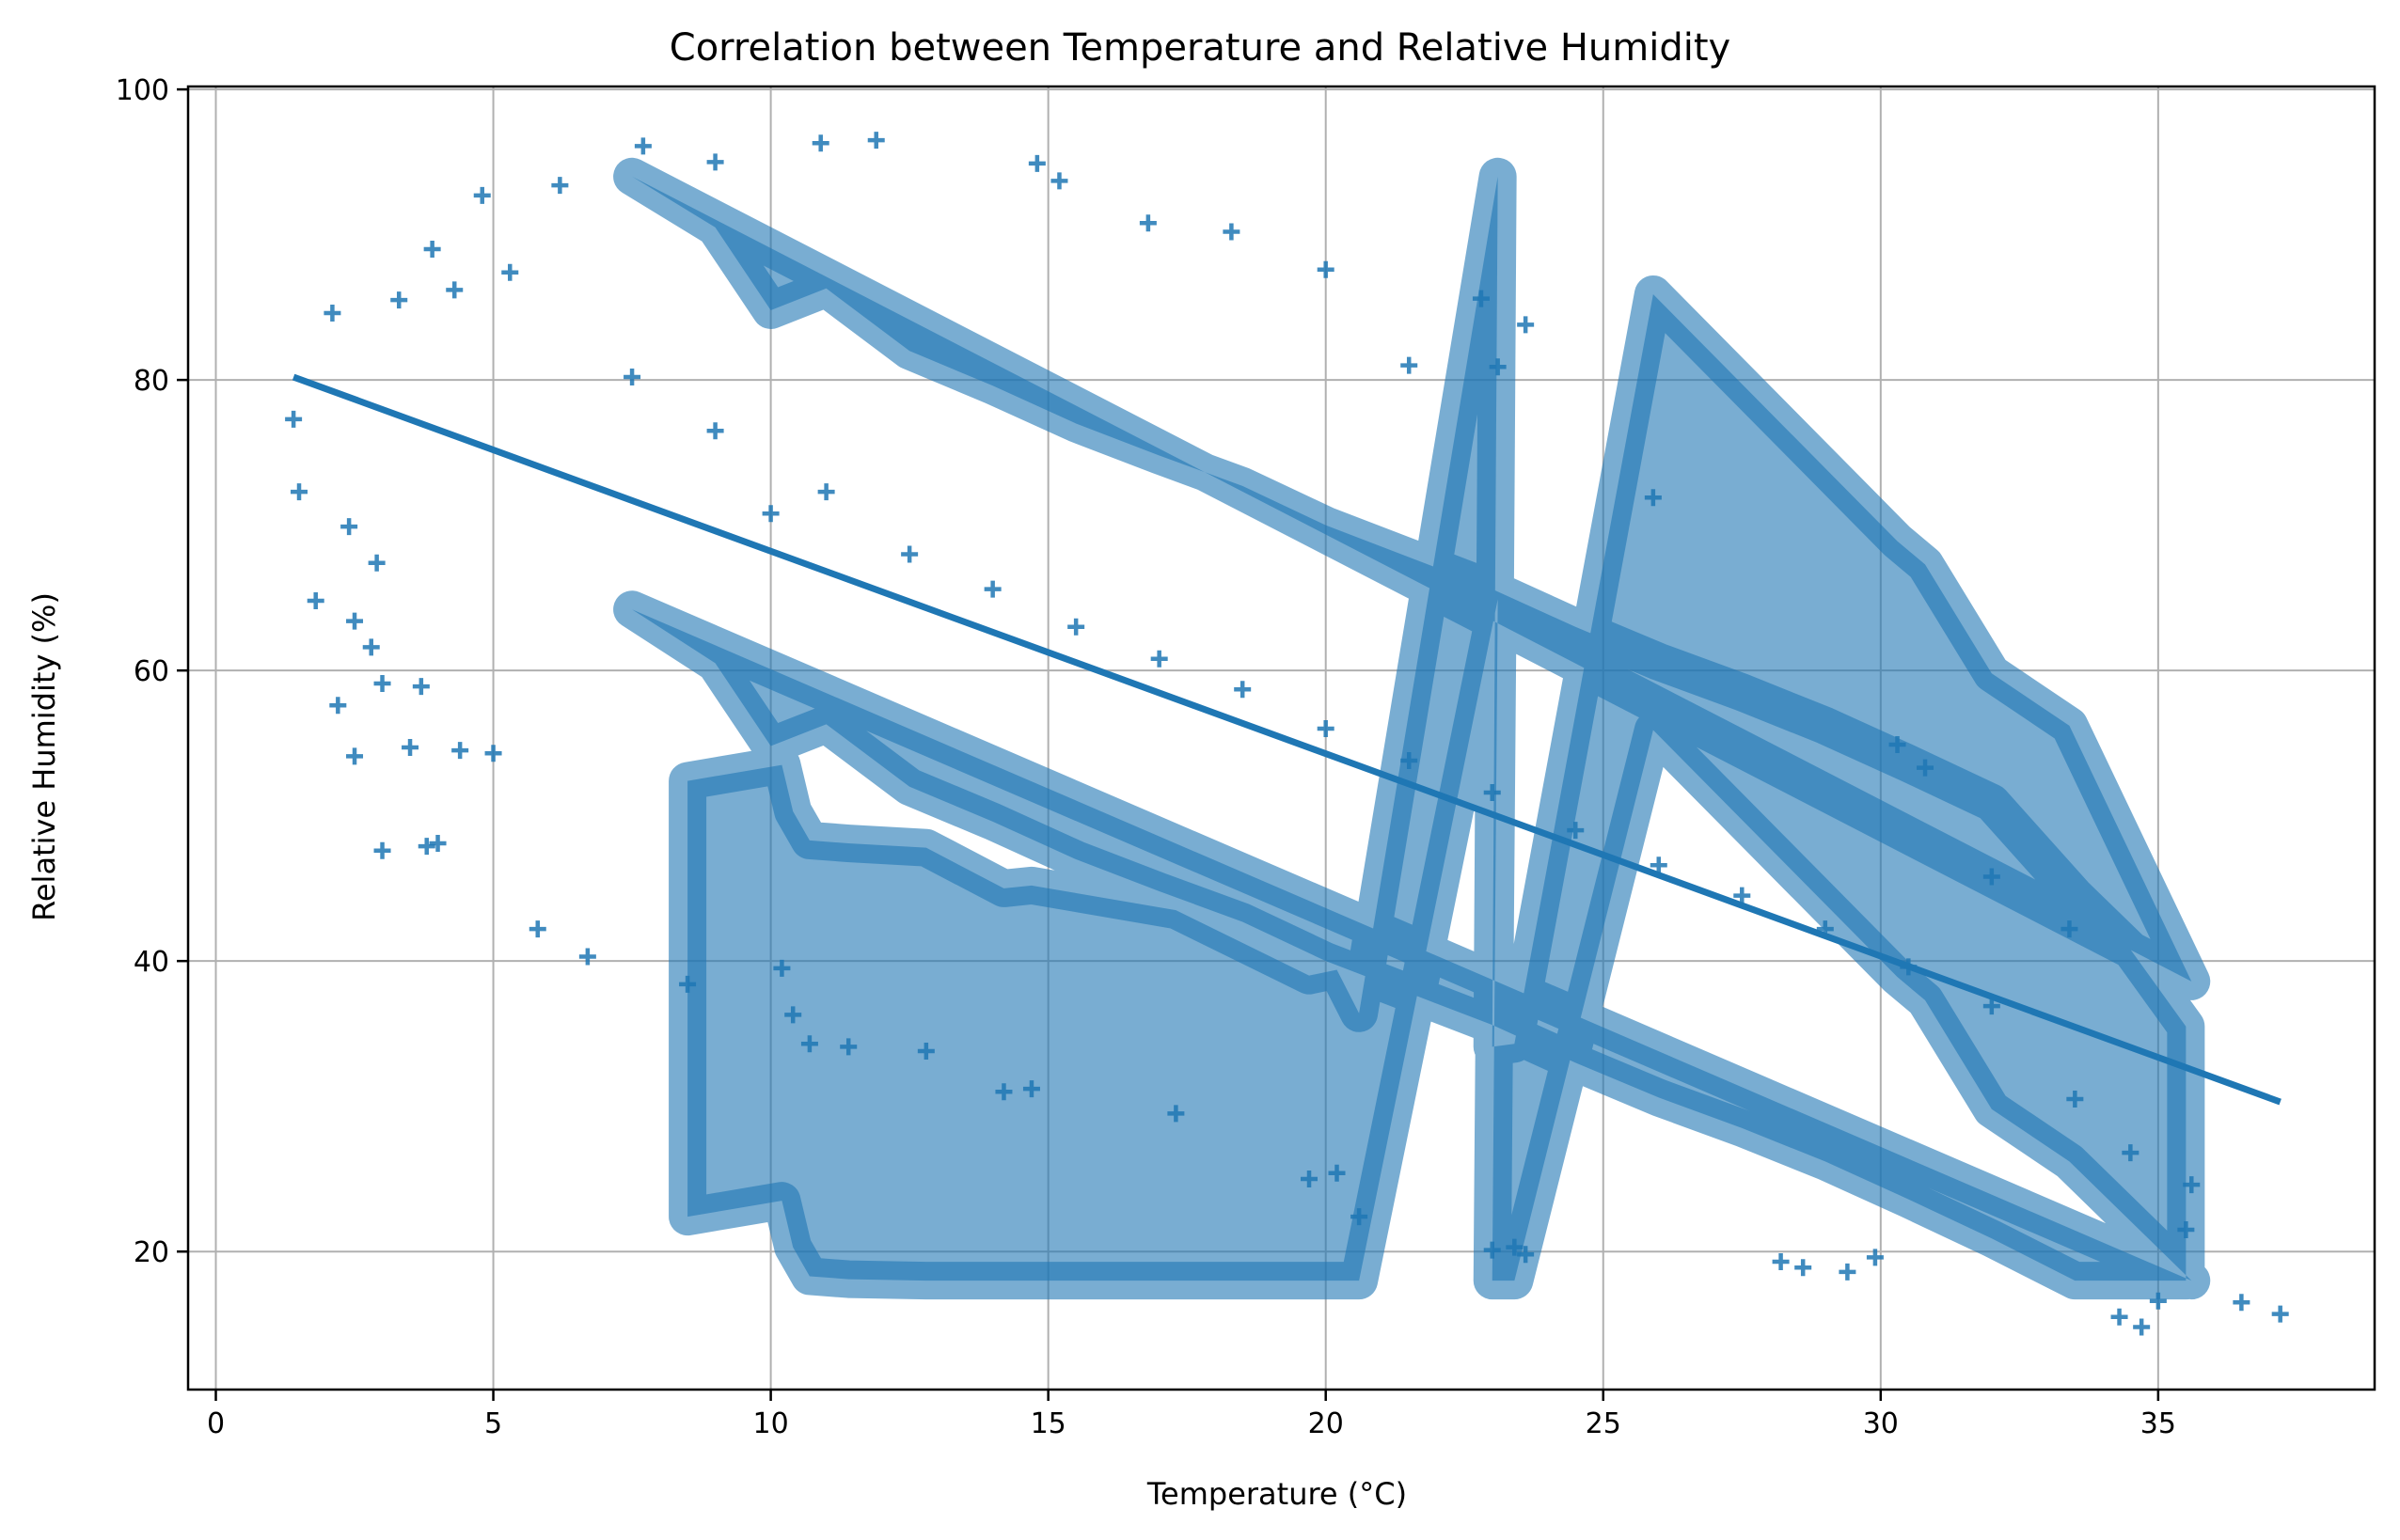 Image resolution: width=2400 pixels, height=1540 pixels. What do you see at coordinates (1881, 1424) in the screenshot?
I see `x-tick-label: 30` at bounding box center [1881, 1424].